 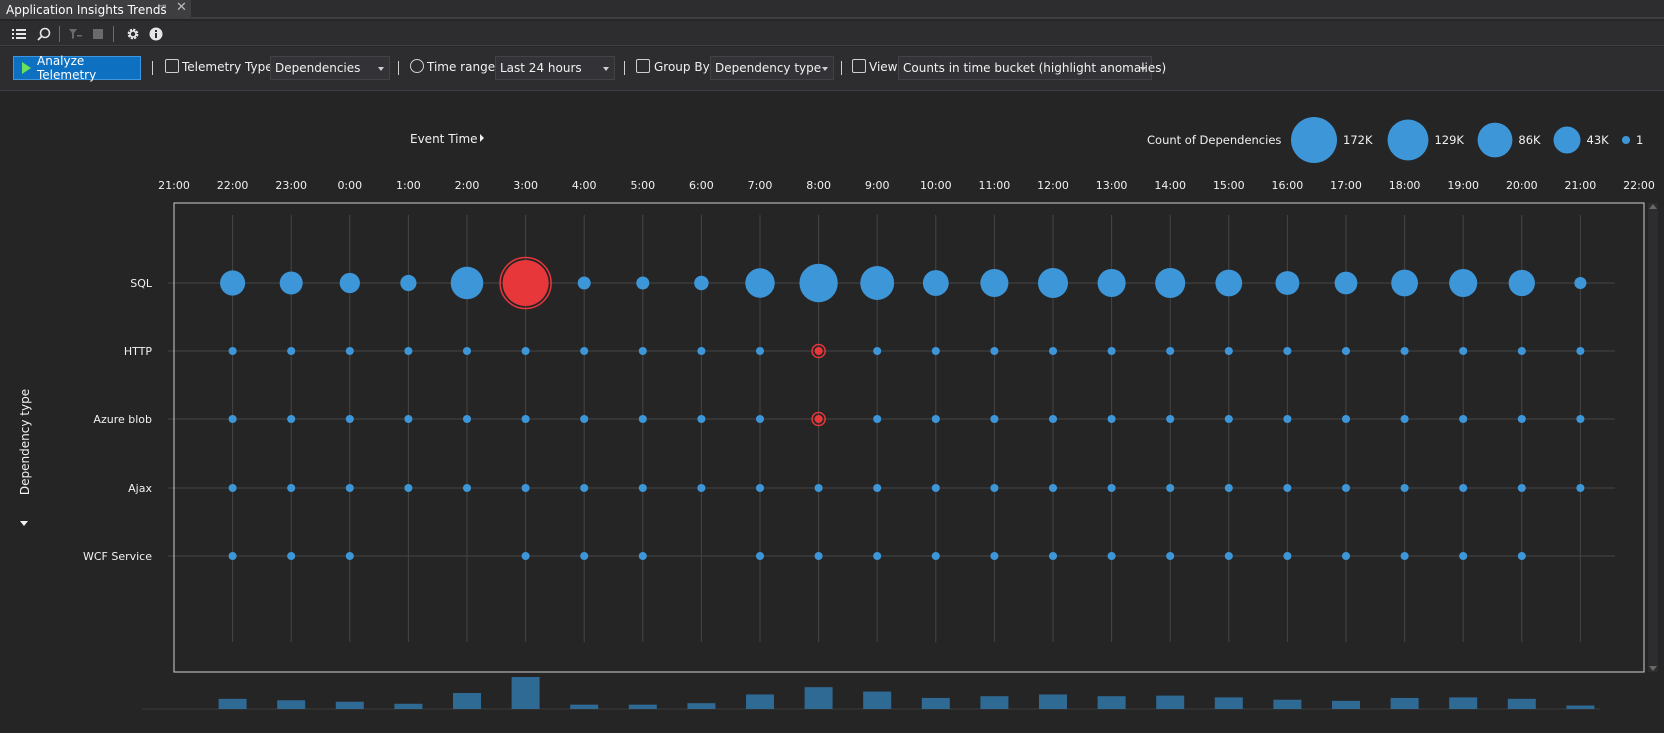 I want to click on list-icon, so click(x=19, y=34).